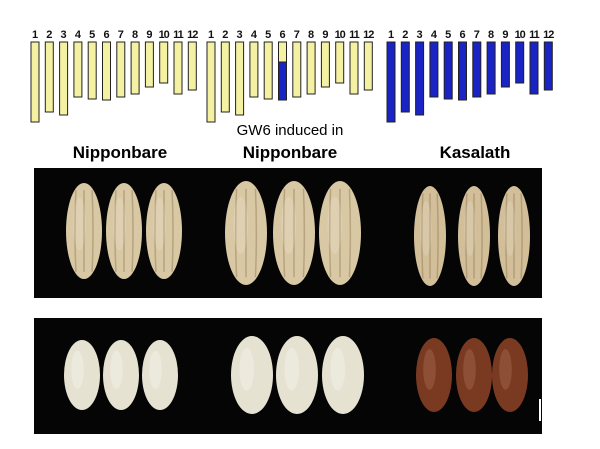 Image resolution: width=600 pixels, height=449 pixels. What do you see at coordinates (476, 35) in the screenshot?
I see `chromosome-number-kasalath-7: 7` at bounding box center [476, 35].